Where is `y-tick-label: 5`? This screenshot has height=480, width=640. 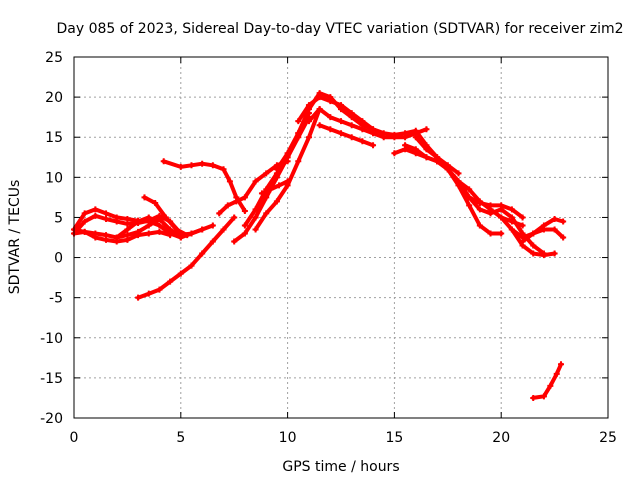 y-tick-label: 5 is located at coordinates (58, 218).